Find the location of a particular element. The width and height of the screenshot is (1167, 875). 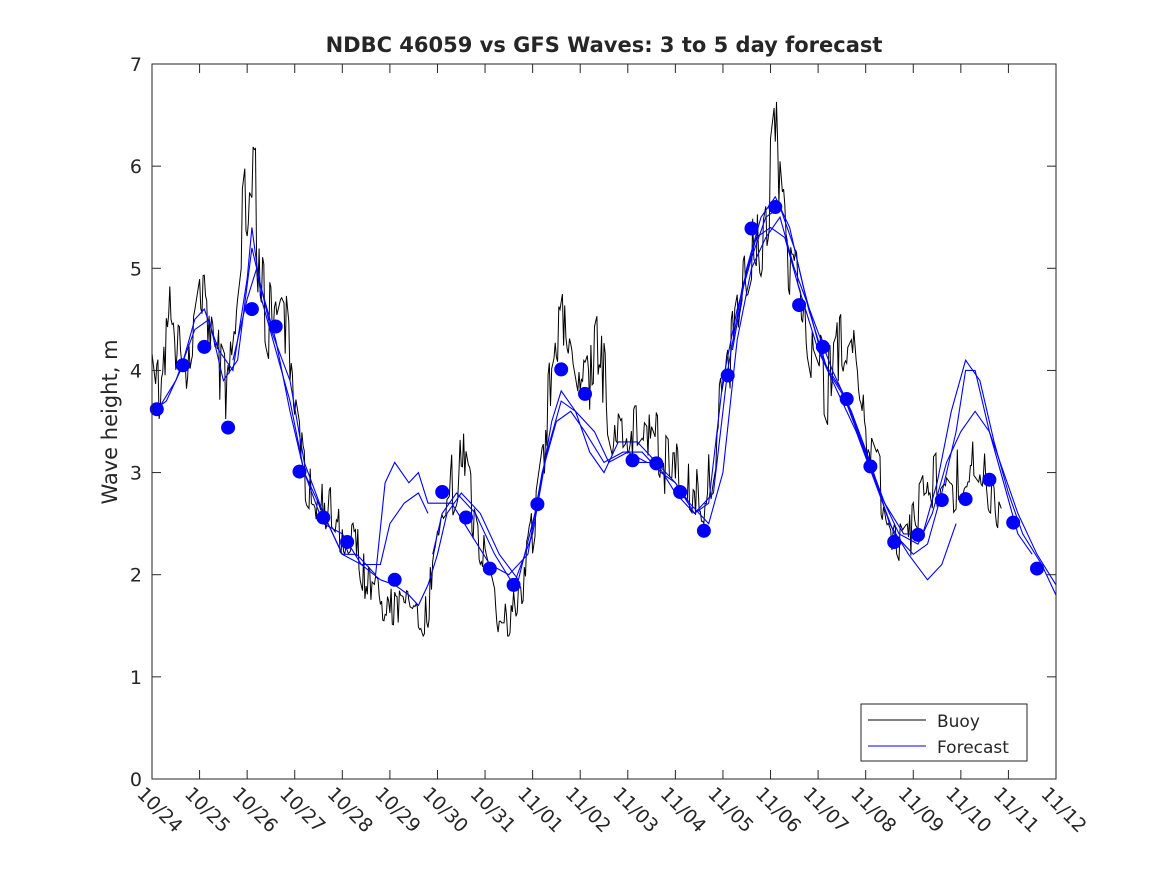

x-tick-label-12: 11/05 is located at coordinates (730, 810).